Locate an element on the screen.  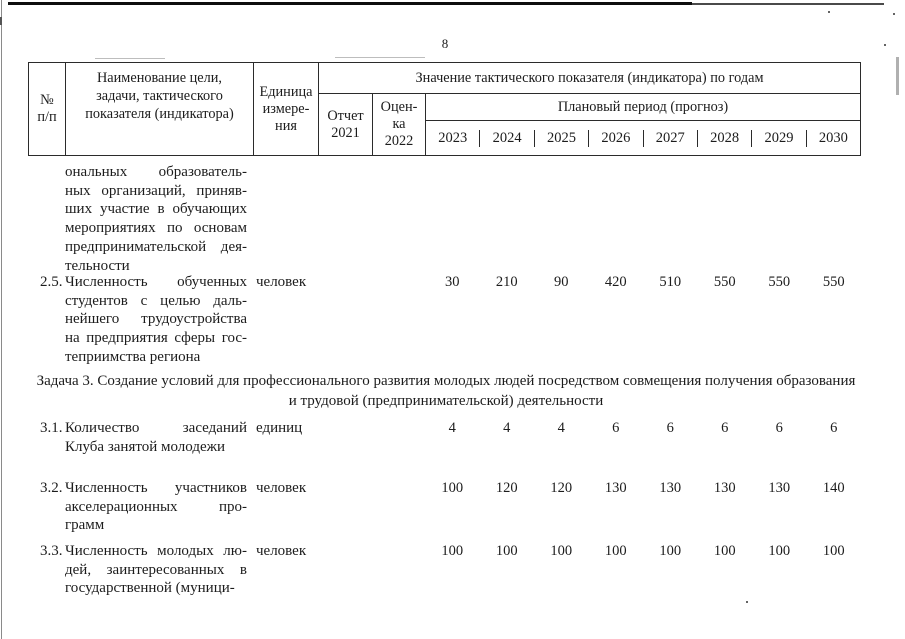
row-number is located at coordinates (46, 219).